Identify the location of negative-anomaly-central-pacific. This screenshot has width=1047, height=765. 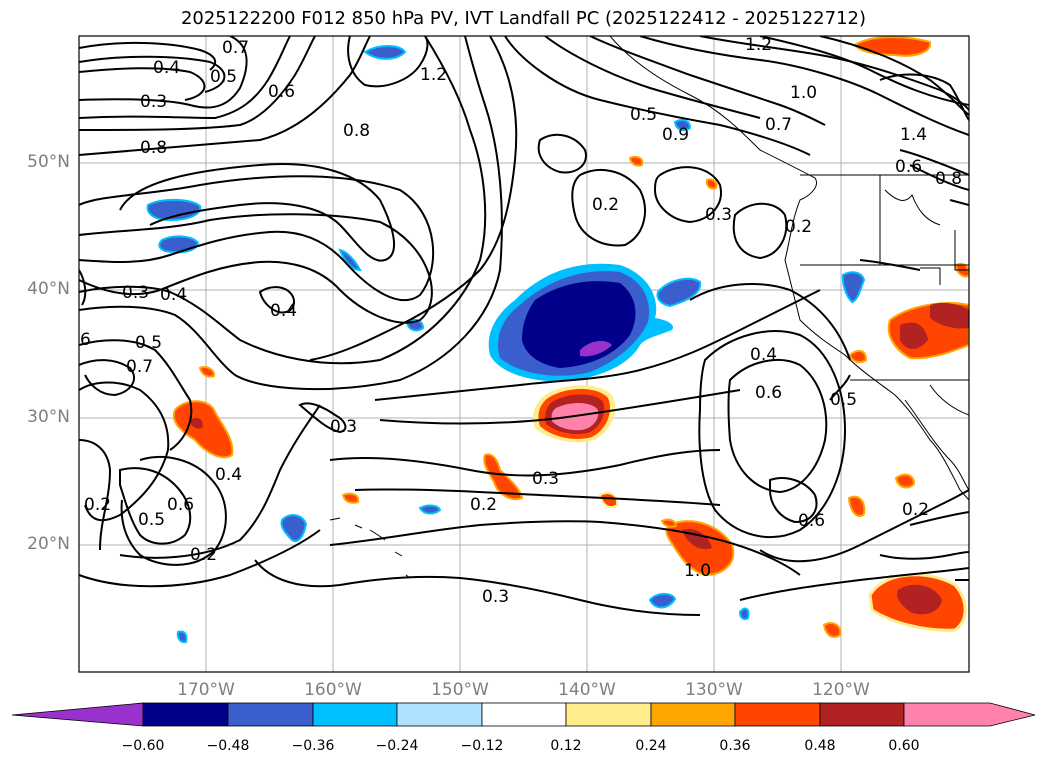
(581, 322).